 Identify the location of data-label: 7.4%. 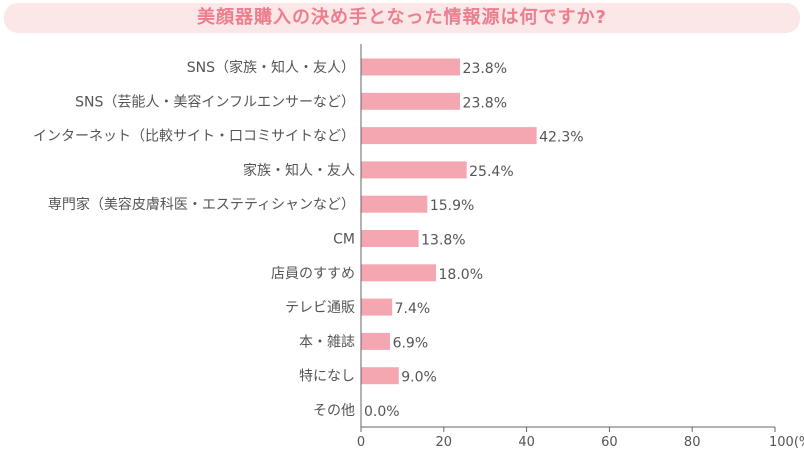
(413, 309).